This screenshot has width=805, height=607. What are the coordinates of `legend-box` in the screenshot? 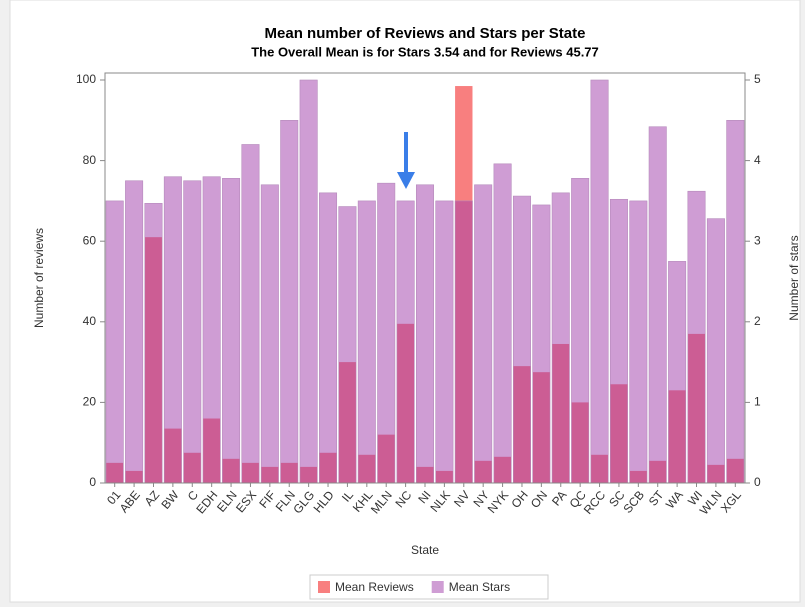 It's located at (429, 587).